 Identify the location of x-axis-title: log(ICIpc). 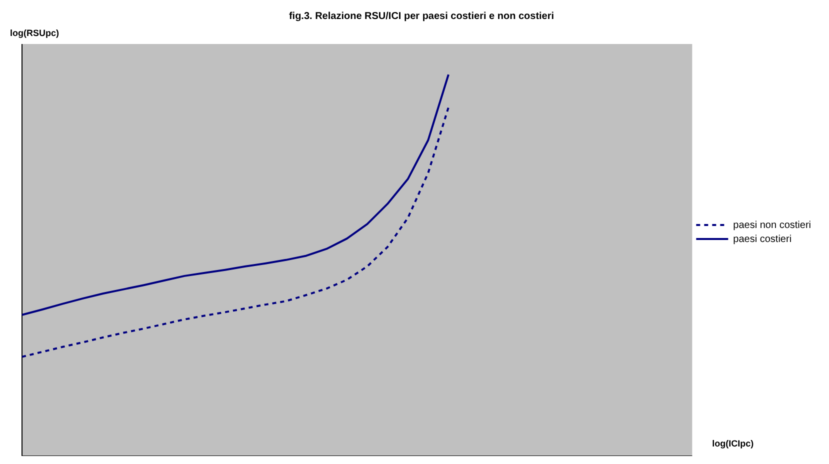
(733, 443).